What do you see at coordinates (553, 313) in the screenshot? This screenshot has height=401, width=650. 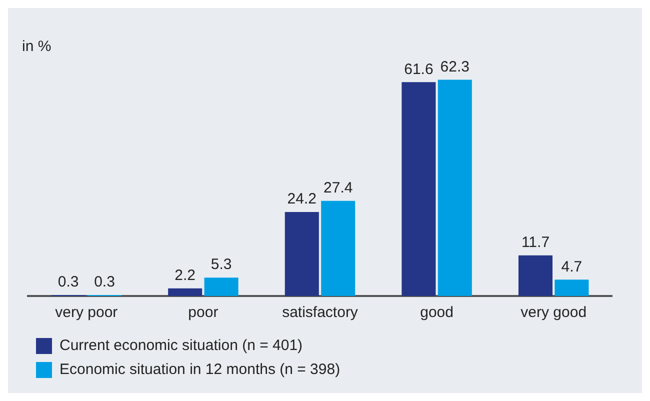 I see `x-tick-label: very good` at bounding box center [553, 313].